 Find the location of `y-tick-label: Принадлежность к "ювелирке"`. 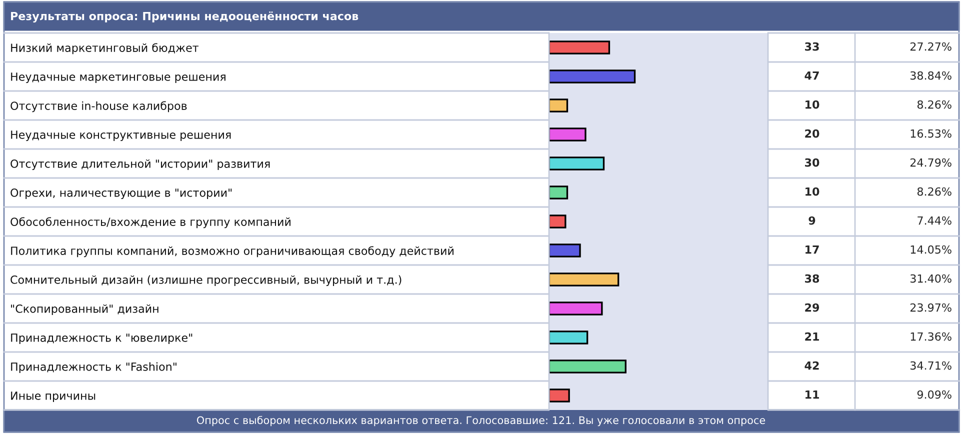

y-tick-label: Принадлежность к "ювелирке" is located at coordinates (101, 339).